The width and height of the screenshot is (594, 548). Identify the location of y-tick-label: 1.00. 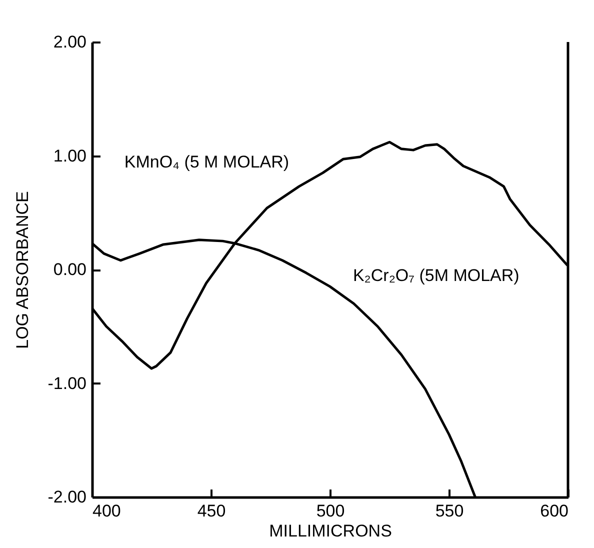
(69, 156).